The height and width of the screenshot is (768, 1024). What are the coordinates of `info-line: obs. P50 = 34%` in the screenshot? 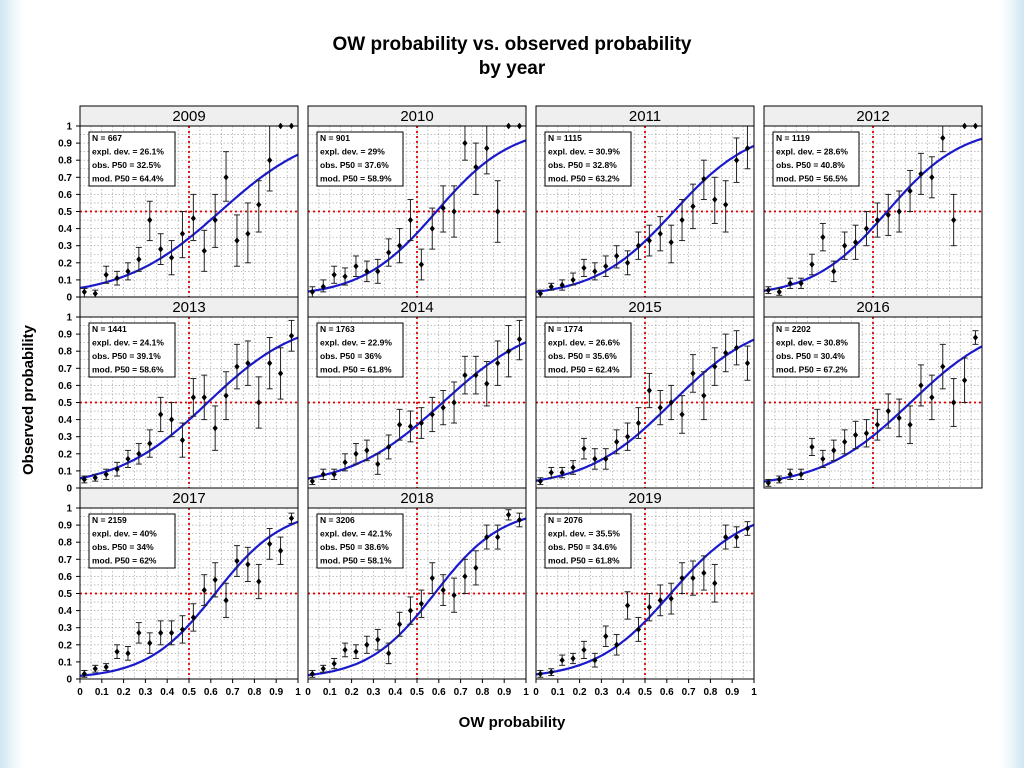 It's located at (123, 547).